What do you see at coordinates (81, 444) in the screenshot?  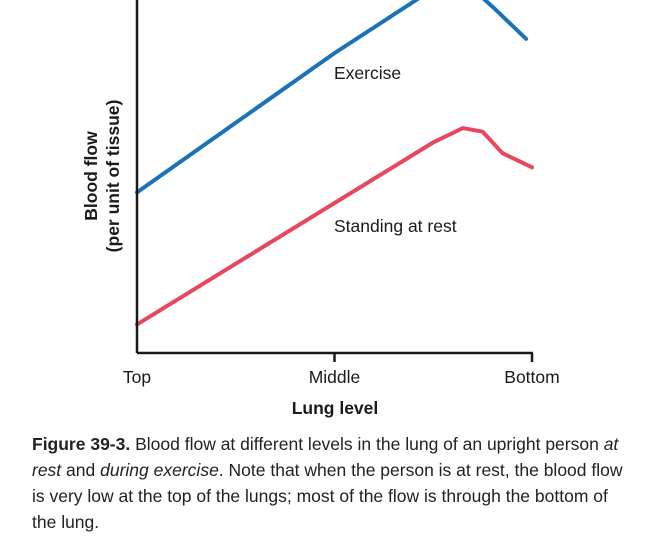 I see `figure-caption-label: Figure 39-3.` at bounding box center [81, 444].